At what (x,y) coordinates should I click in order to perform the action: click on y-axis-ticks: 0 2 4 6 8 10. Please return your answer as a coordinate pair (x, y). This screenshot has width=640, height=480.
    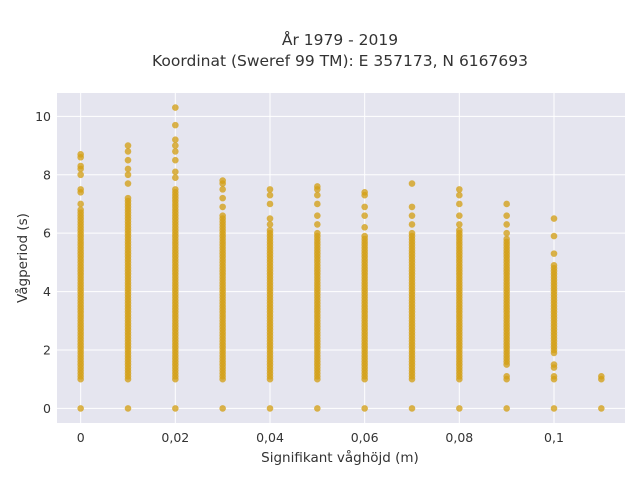
    Looking at the image, I should click on (43, 262).